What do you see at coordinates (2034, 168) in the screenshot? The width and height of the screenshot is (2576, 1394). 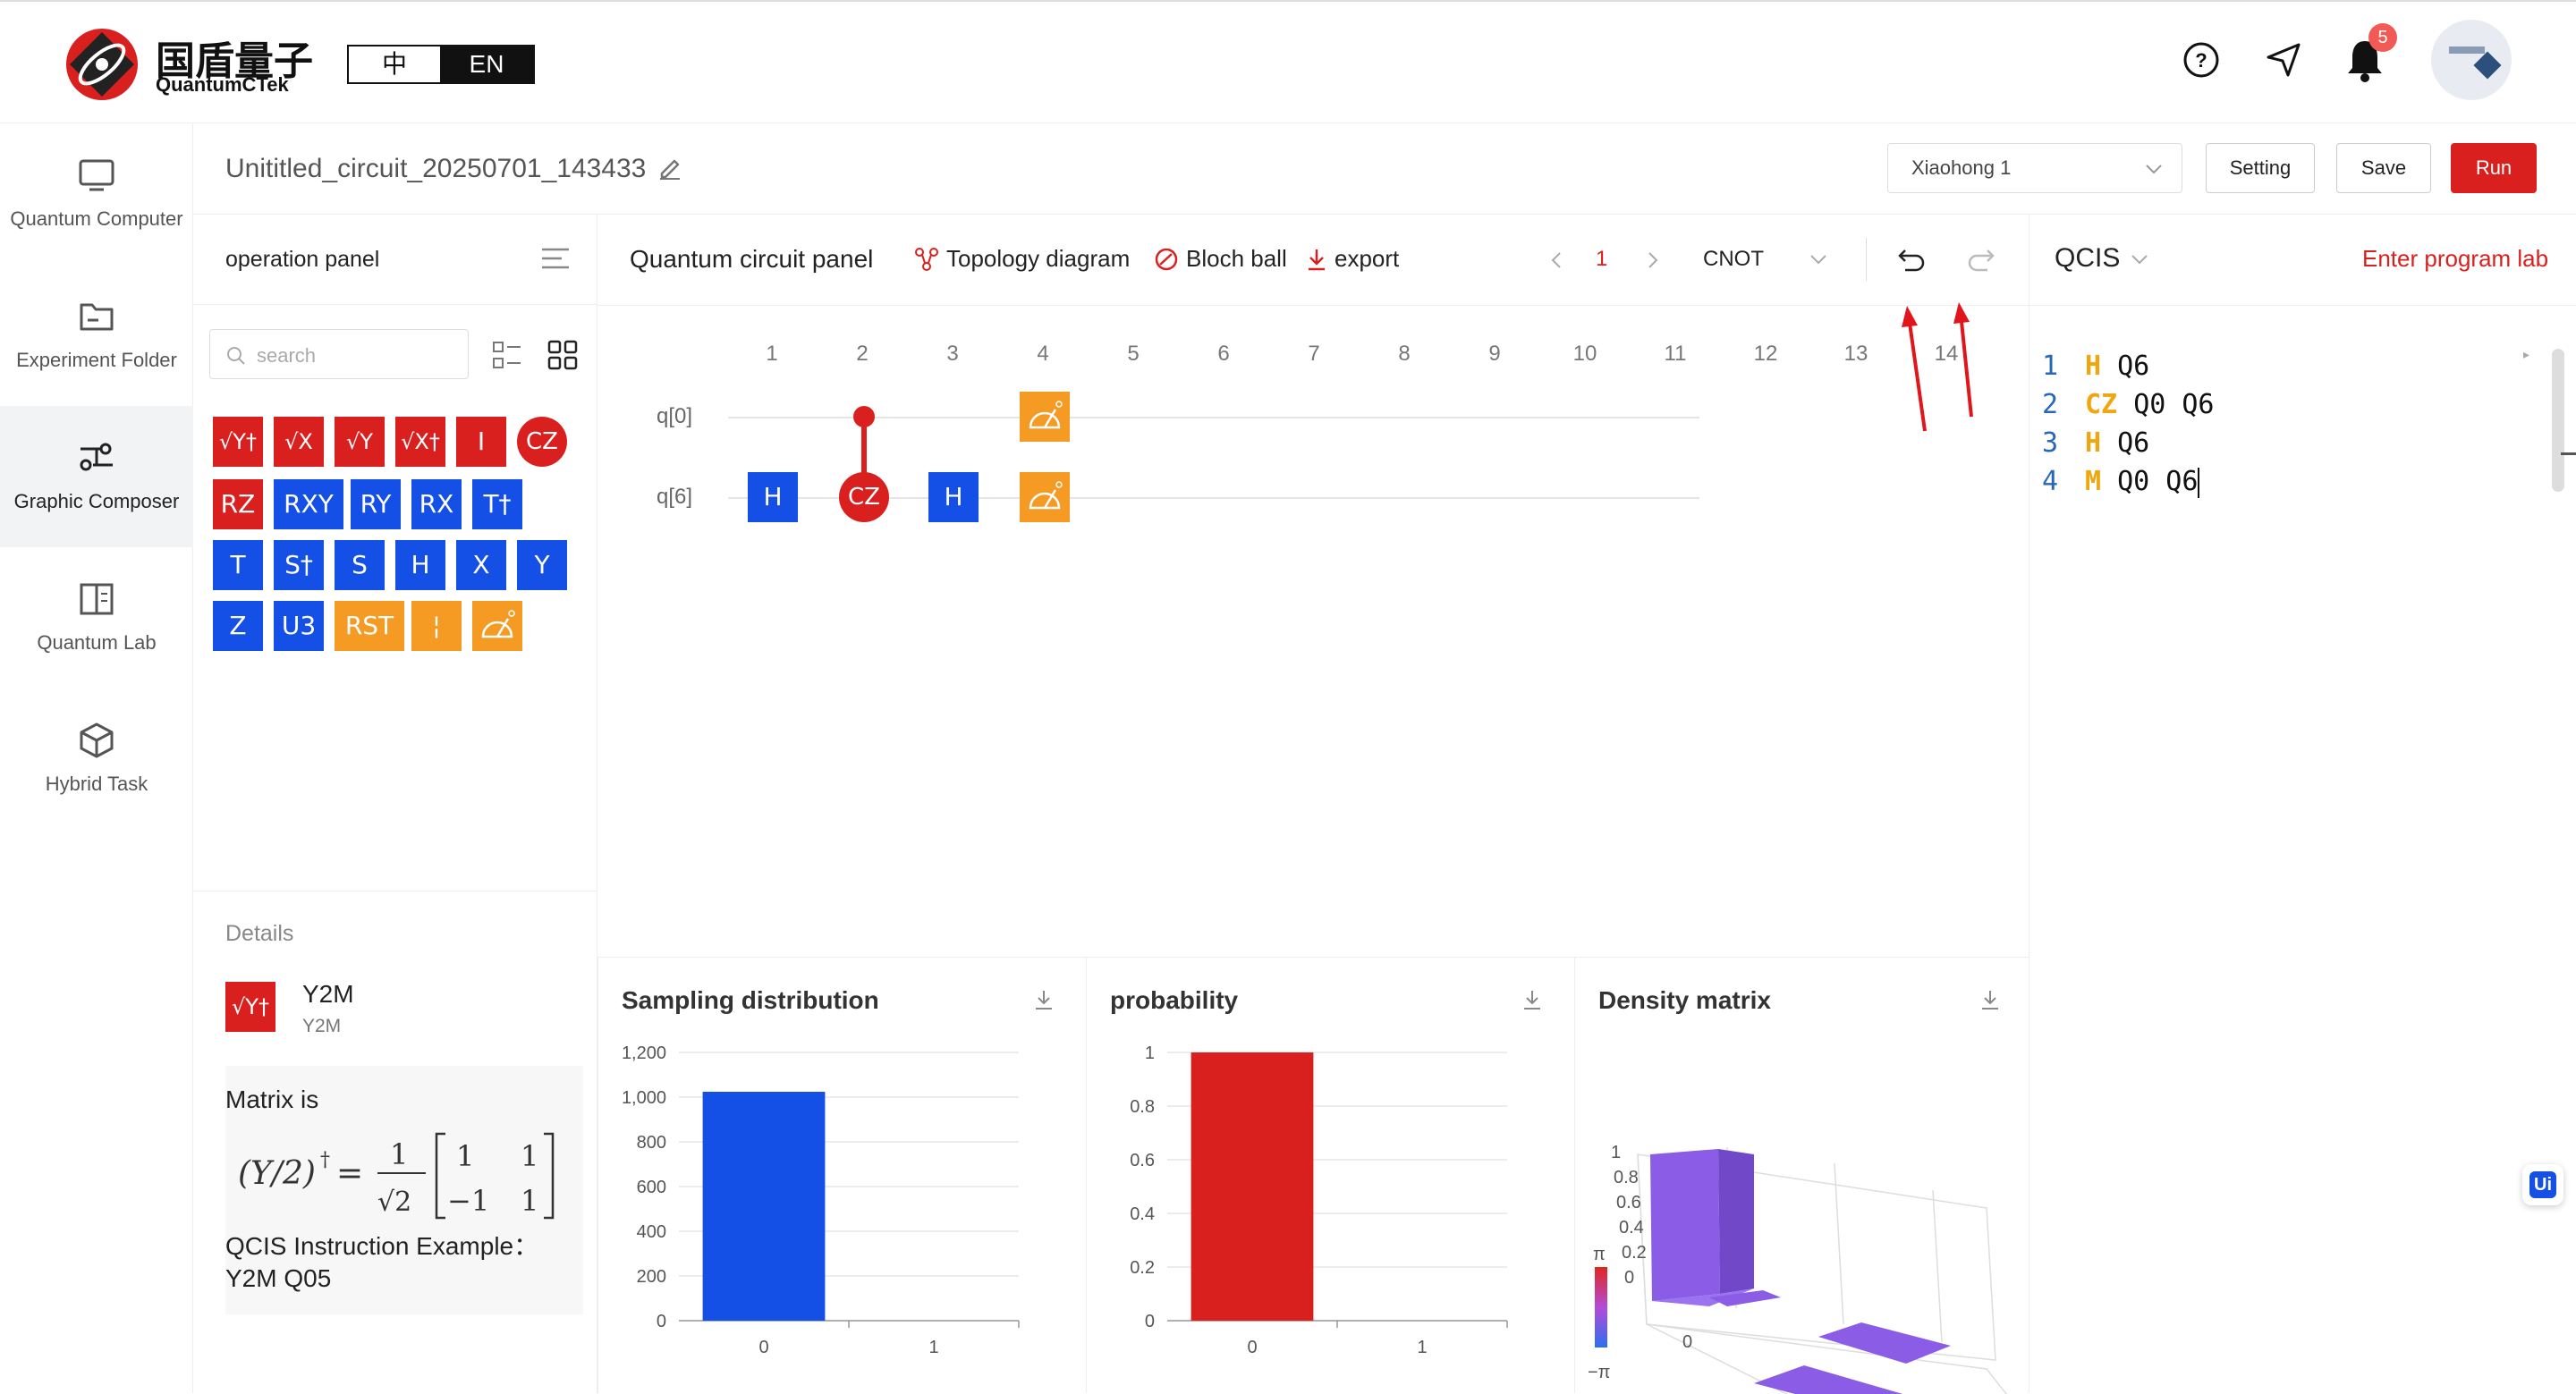 I see `computer-select: Xiaohong 1` at bounding box center [2034, 168].